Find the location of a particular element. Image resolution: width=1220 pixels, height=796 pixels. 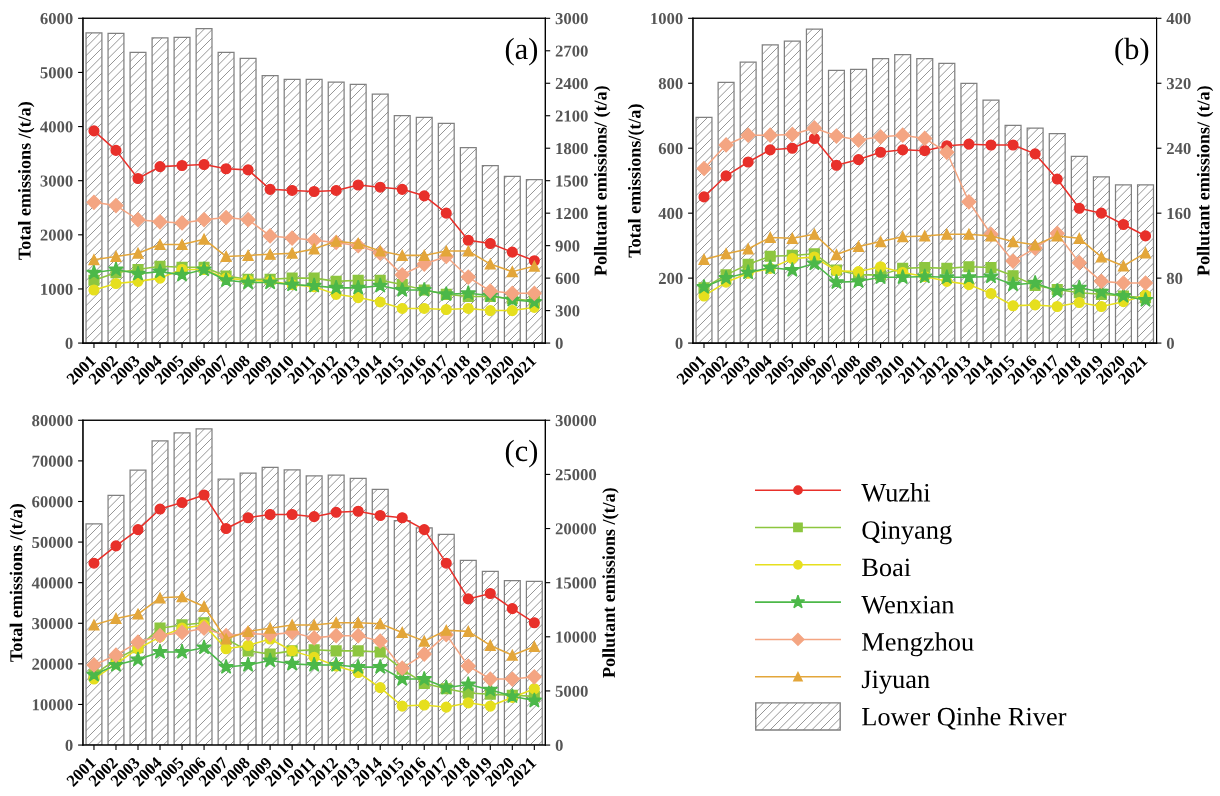

annotation: (b) is located at coordinates (1132, 51).